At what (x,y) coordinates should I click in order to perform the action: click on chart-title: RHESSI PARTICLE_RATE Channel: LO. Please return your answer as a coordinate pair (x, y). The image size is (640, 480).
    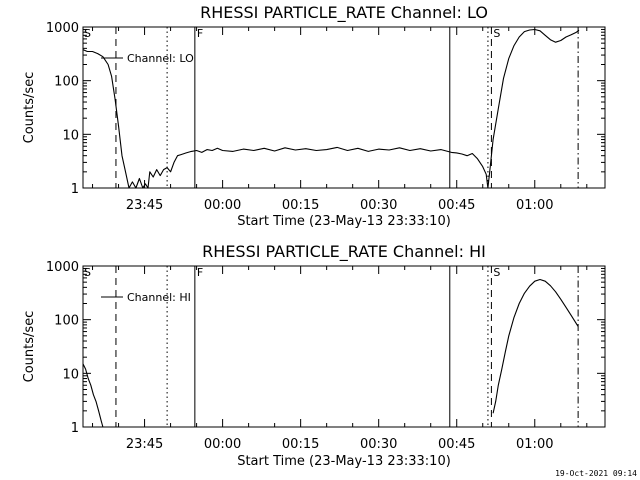
    Looking at the image, I should click on (344, 13).